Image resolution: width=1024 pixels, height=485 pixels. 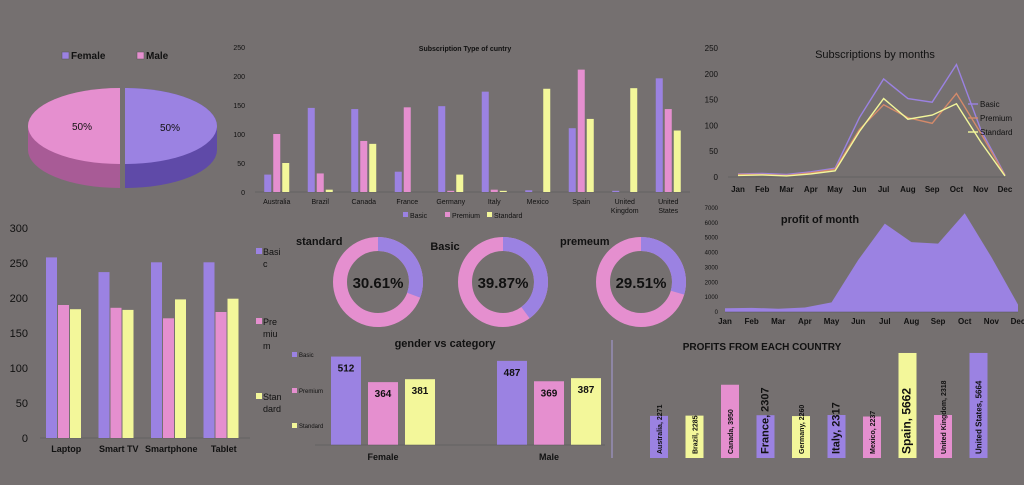 What do you see at coordinates (267, 346) in the screenshot?
I see `legend-label-premium: m` at bounding box center [267, 346].